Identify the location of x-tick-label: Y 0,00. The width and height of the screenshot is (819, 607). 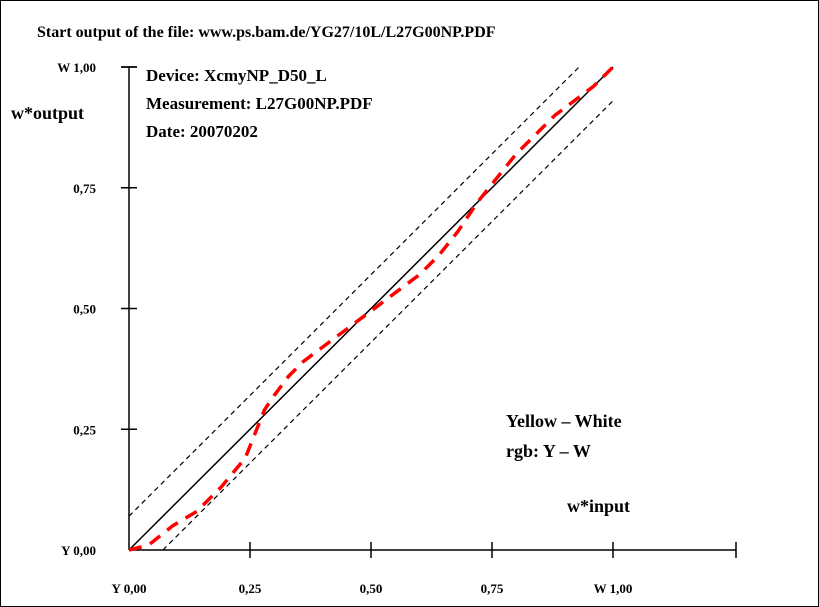
(129, 588).